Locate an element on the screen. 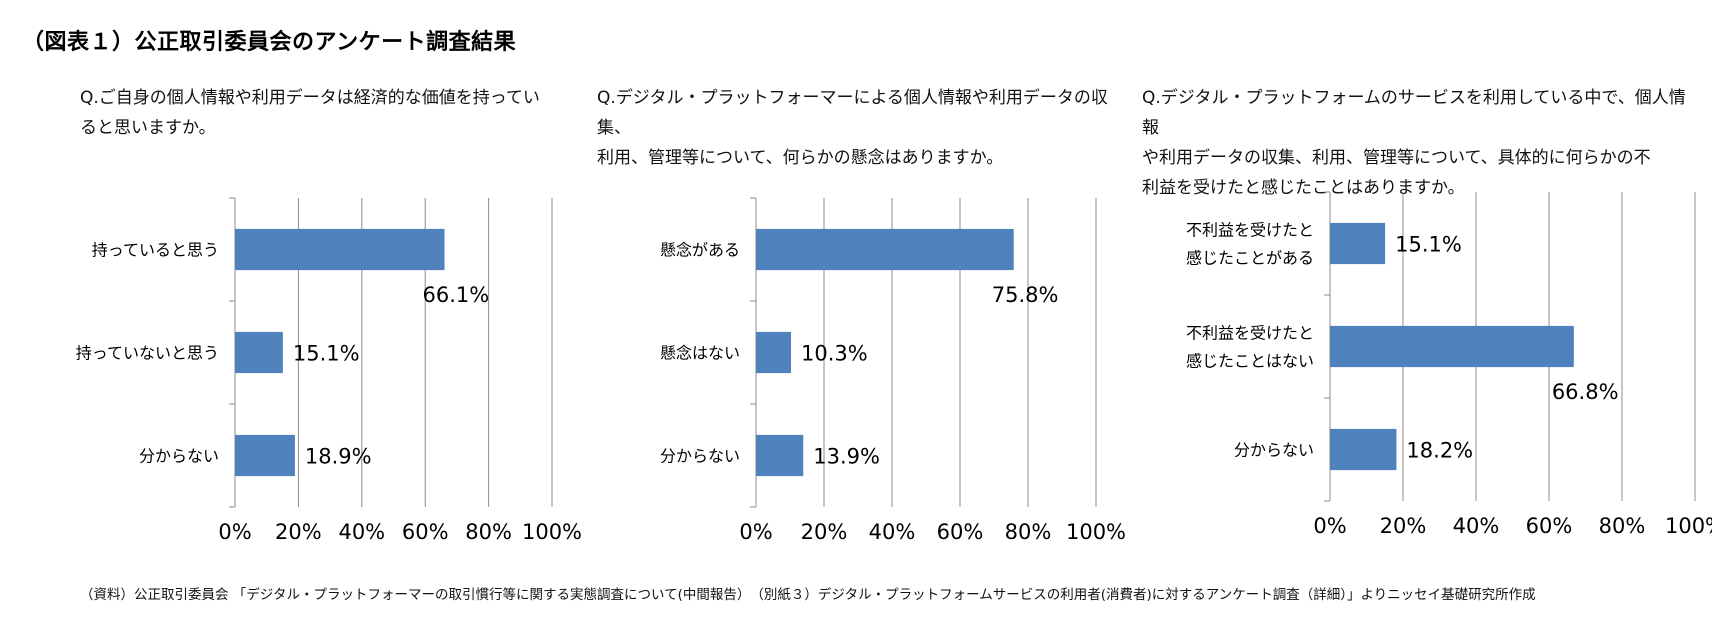  category-label: 感じたことはない is located at coordinates (1250, 361).